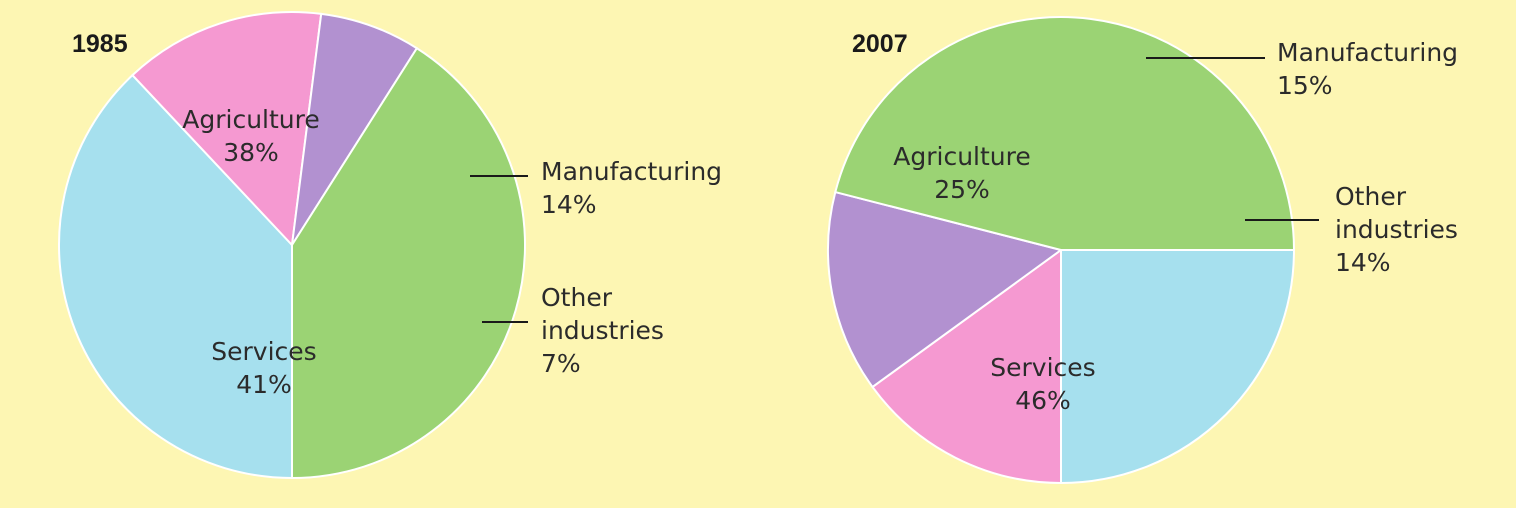 Image resolution: width=1516 pixels, height=508 pixels. What do you see at coordinates (251, 152) in the screenshot?
I see `slice-value-agriculture-1985: 38%` at bounding box center [251, 152].